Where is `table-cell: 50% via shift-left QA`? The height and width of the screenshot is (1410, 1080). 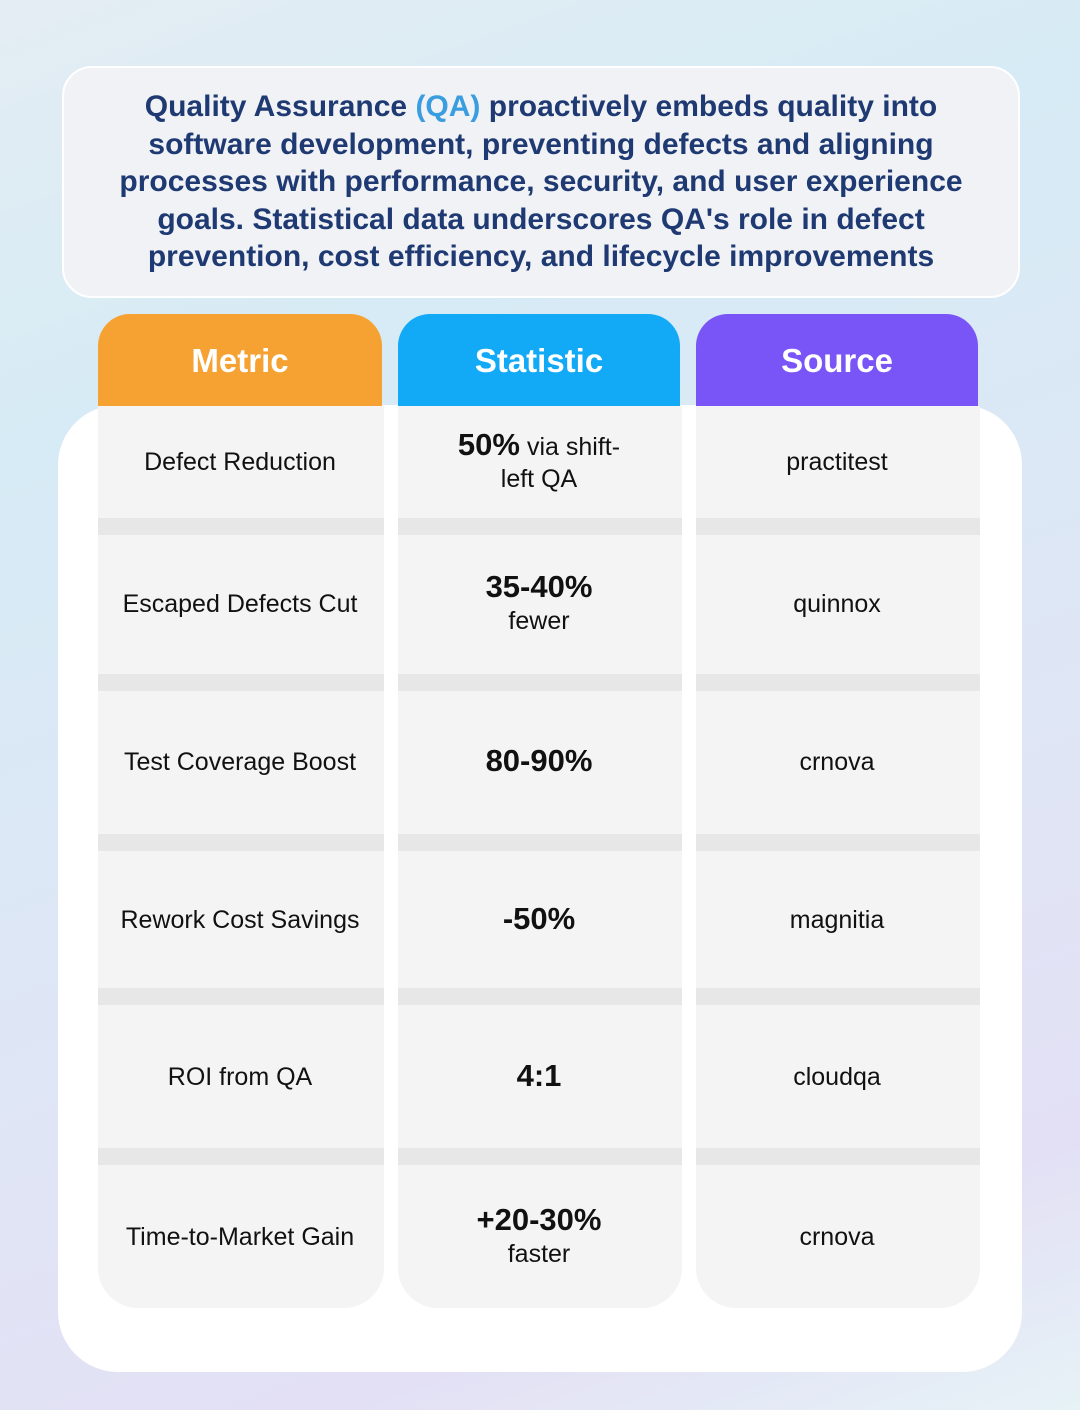 table-cell: 50% via shift-left QA is located at coordinates (539, 462).